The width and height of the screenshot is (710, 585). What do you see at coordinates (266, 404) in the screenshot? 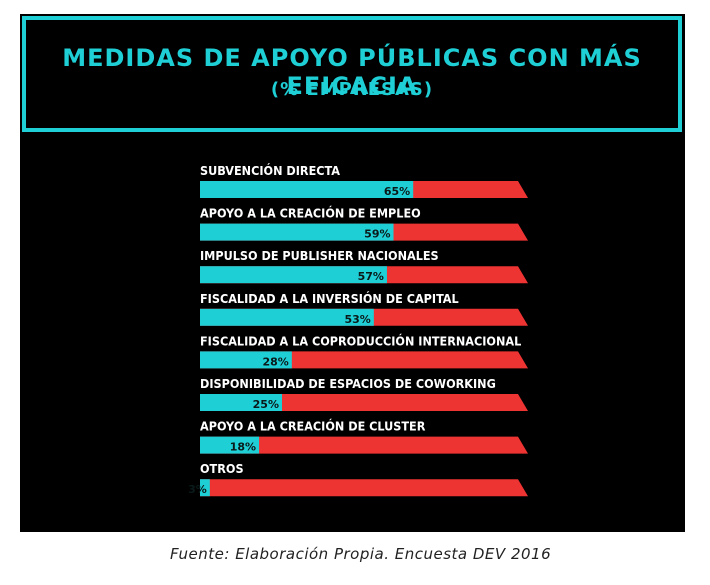
I see `value-label: 25%` at bounding box center [266, 404].